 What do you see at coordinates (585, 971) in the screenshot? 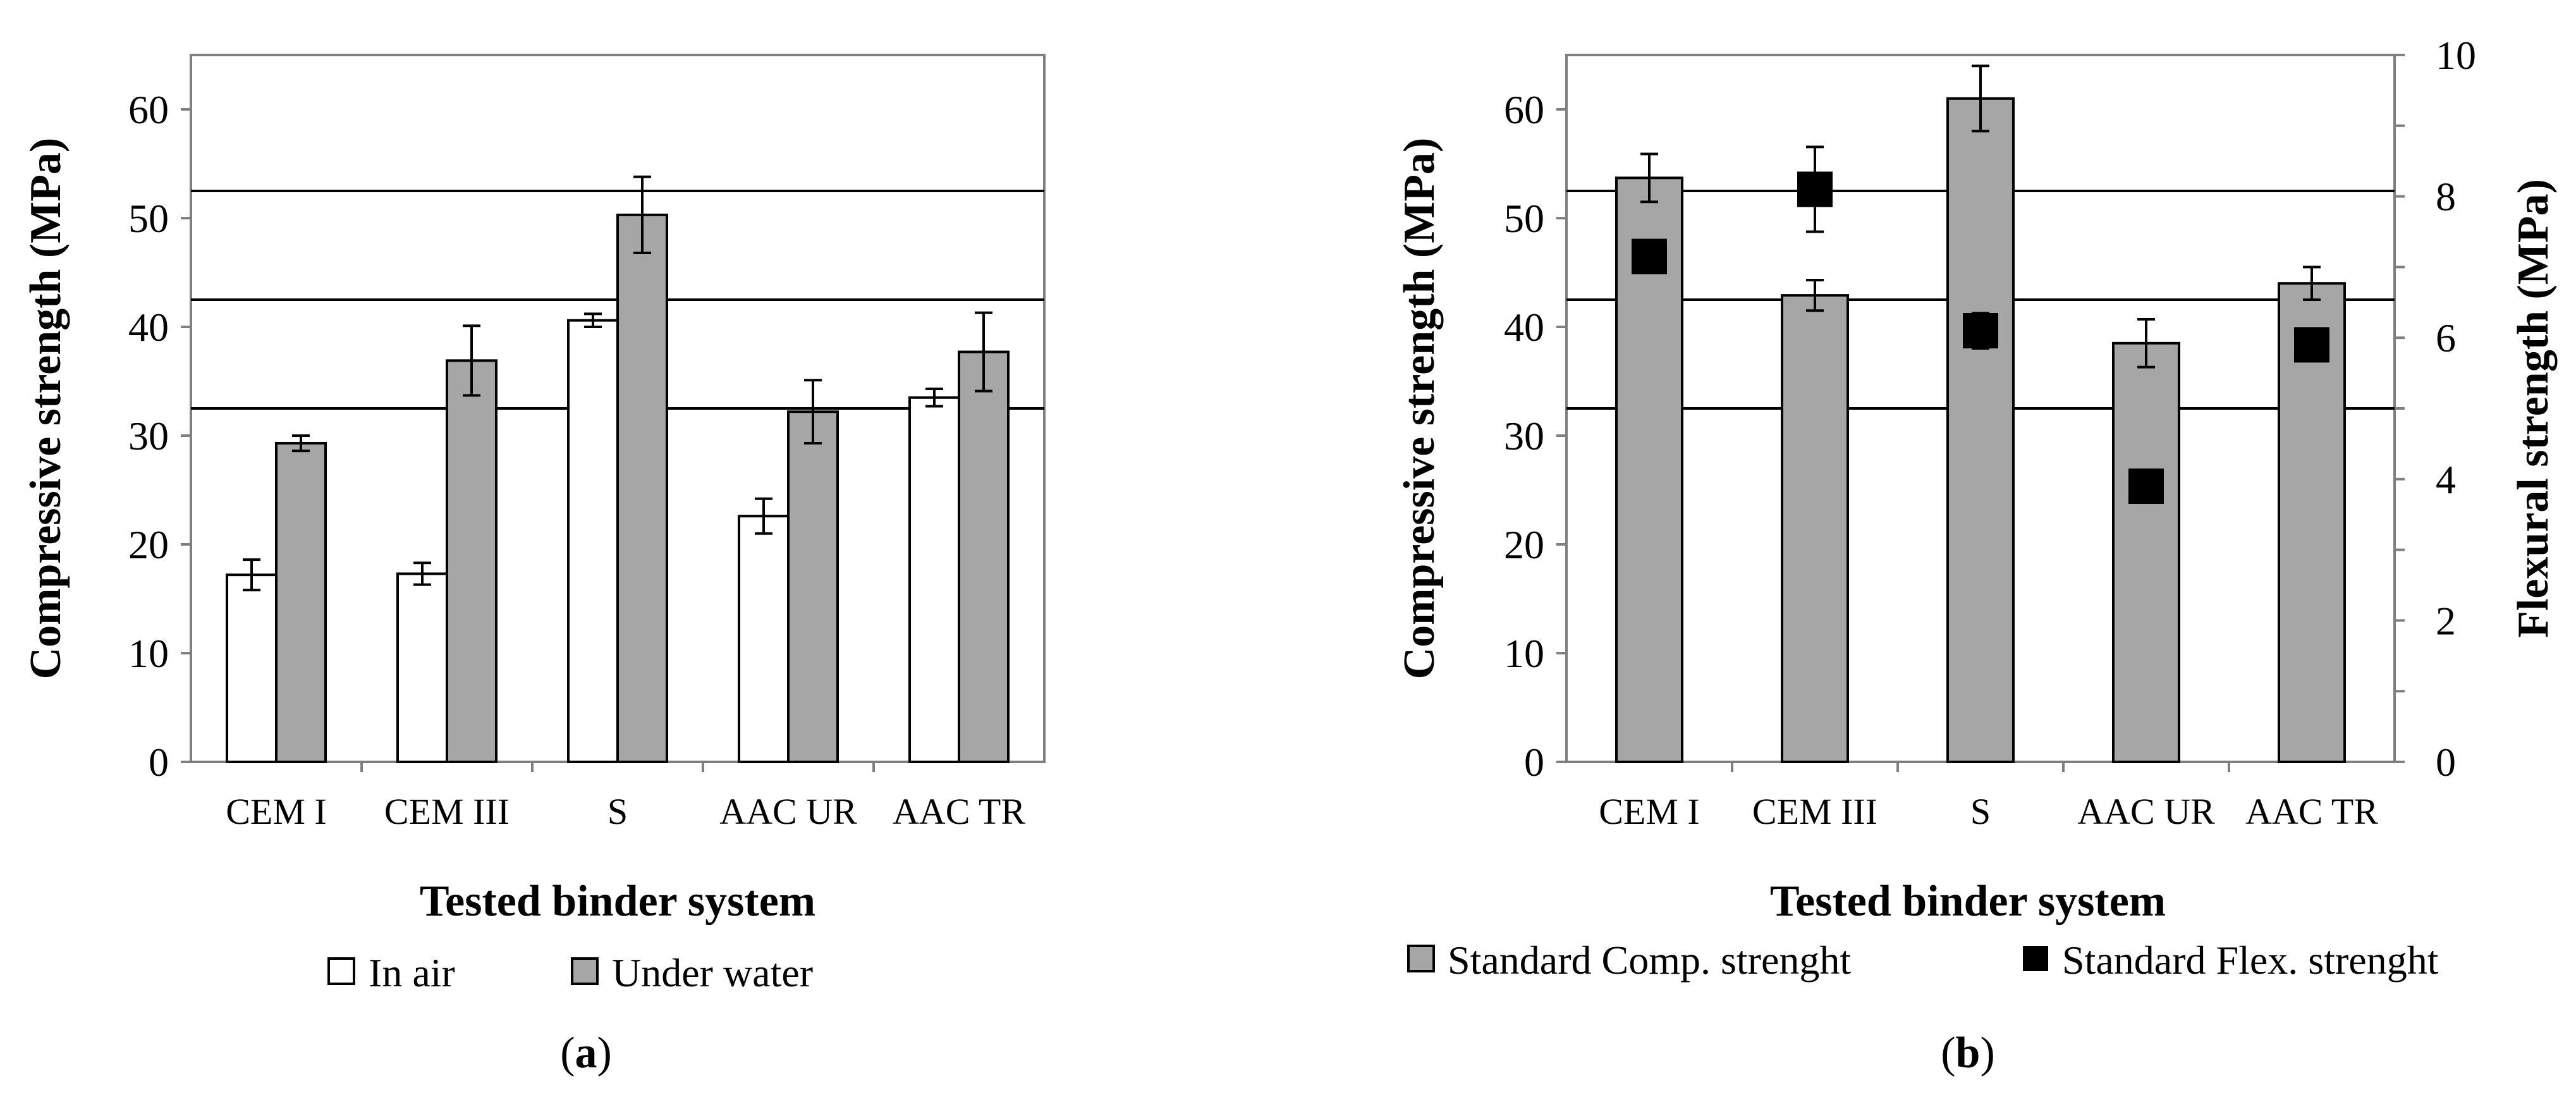
I see `legend-swatch-under-water` at bounding box center [585, 971].